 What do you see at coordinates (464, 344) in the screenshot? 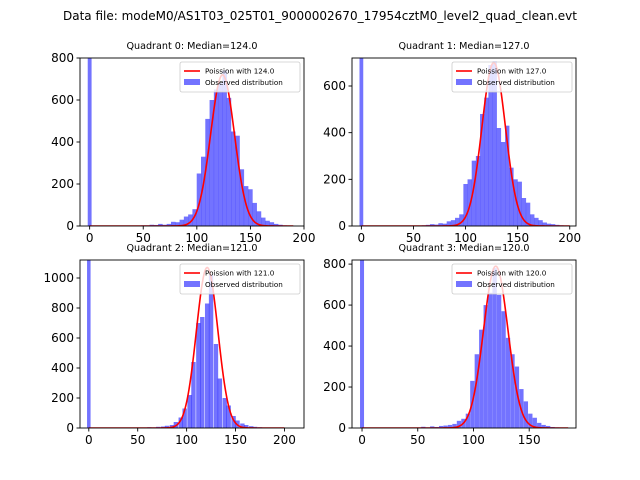
I see `plot-area` at bounding box center [464, 344].